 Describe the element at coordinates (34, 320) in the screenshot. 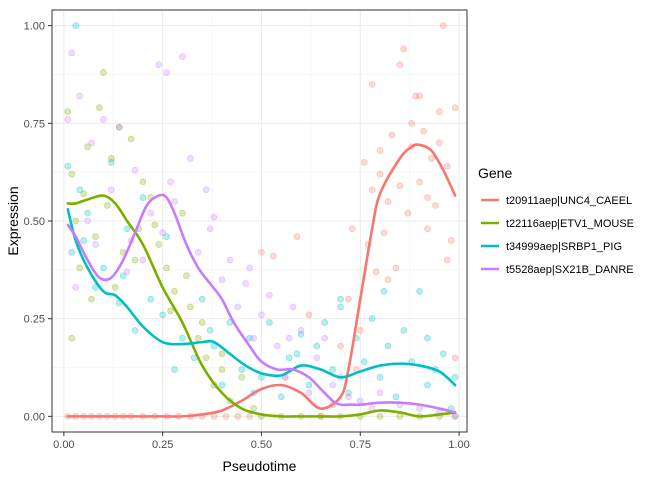

I see `y-tick-label: 0.25` at that location.